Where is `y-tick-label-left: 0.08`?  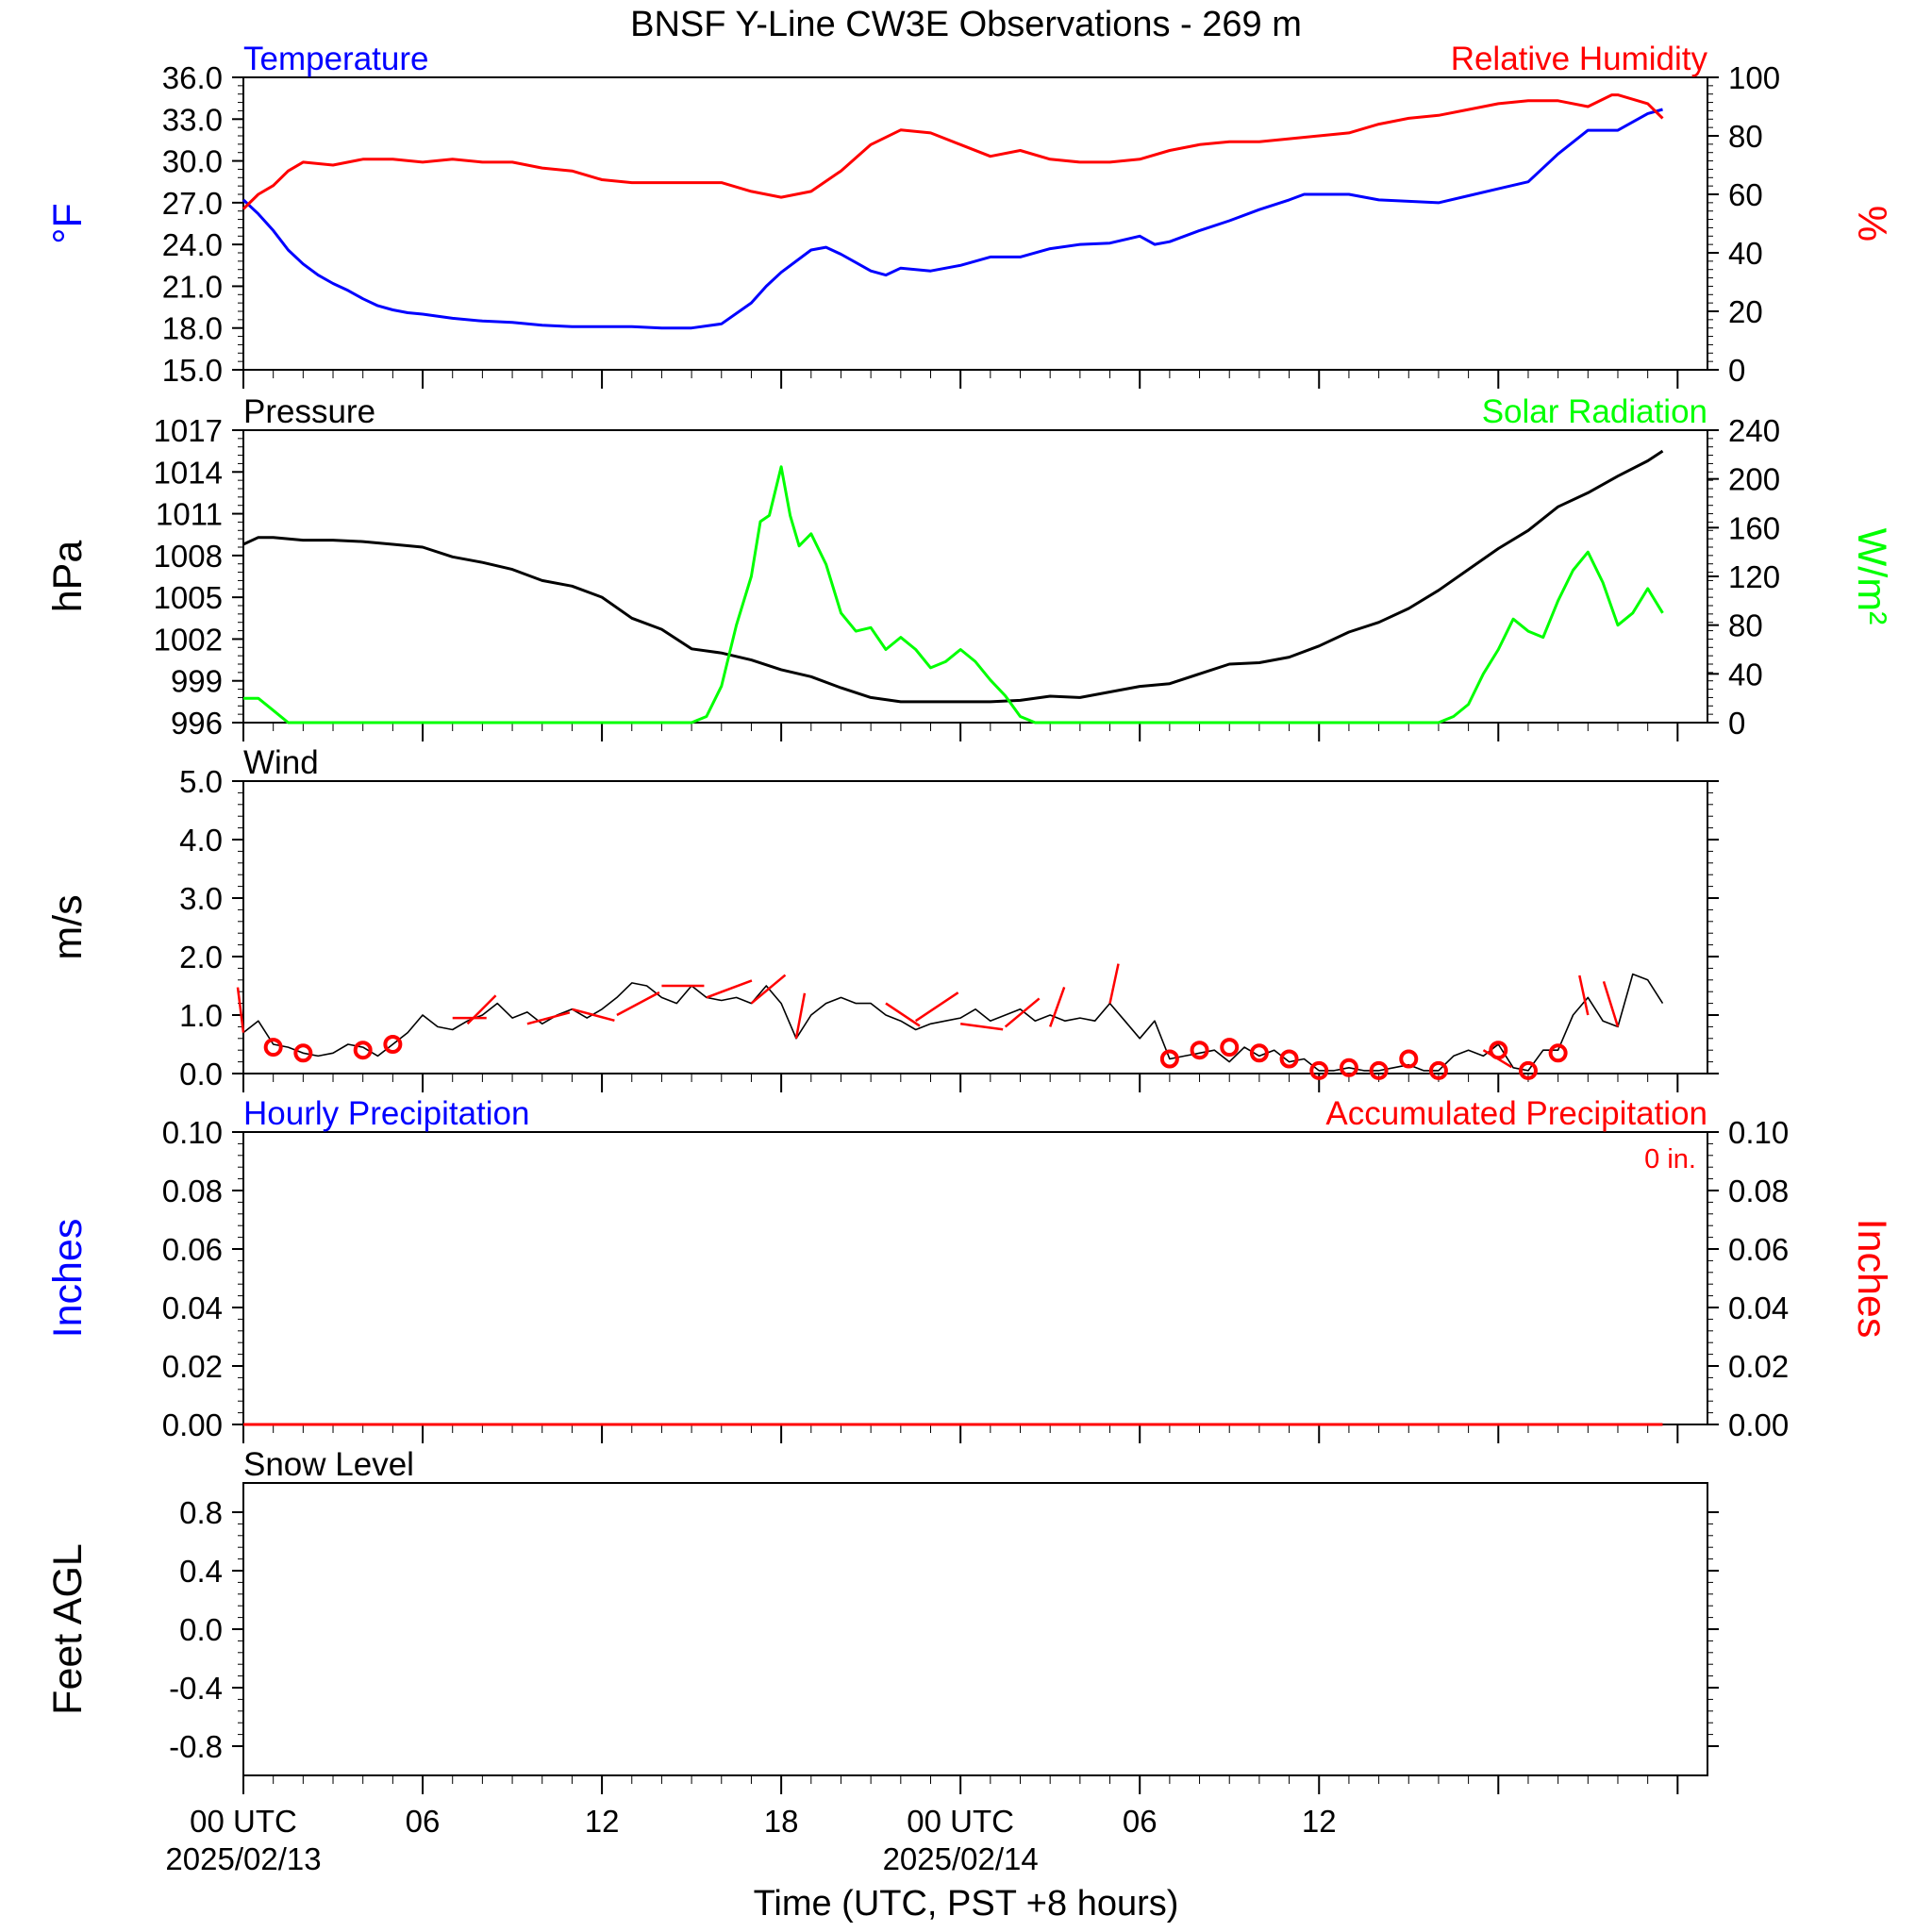
y-tick-label-left: 0.08 is located at coordinates (193, 1191).